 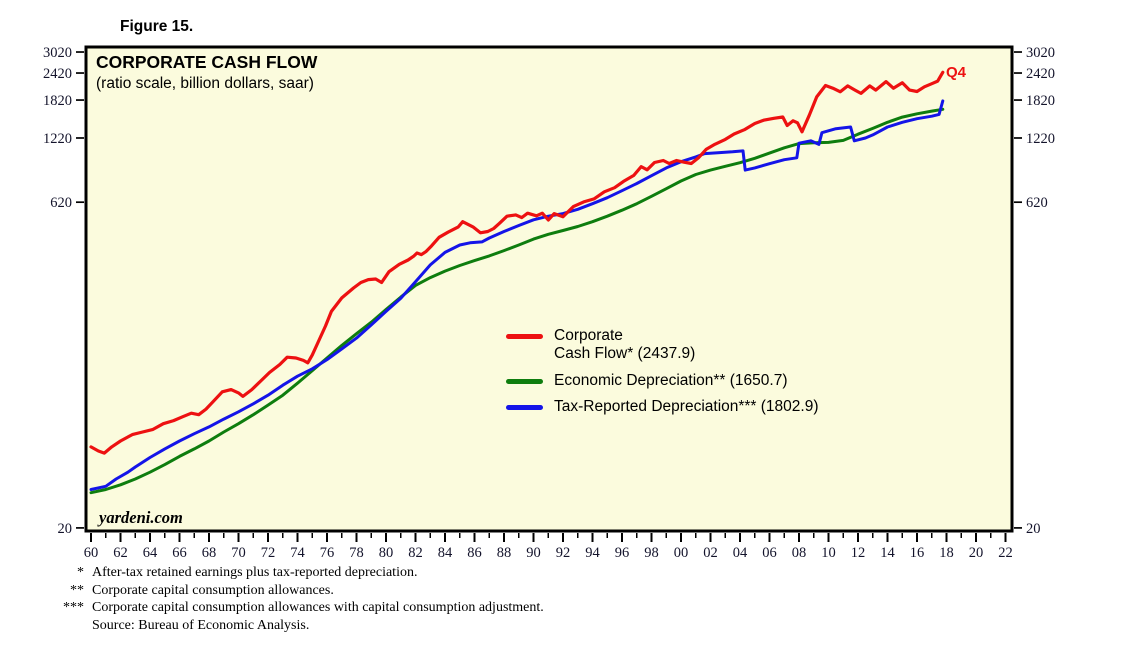 I want to click on legend-item: Corporate Cash Flow* (2437.9), so click(x=662, y=345).